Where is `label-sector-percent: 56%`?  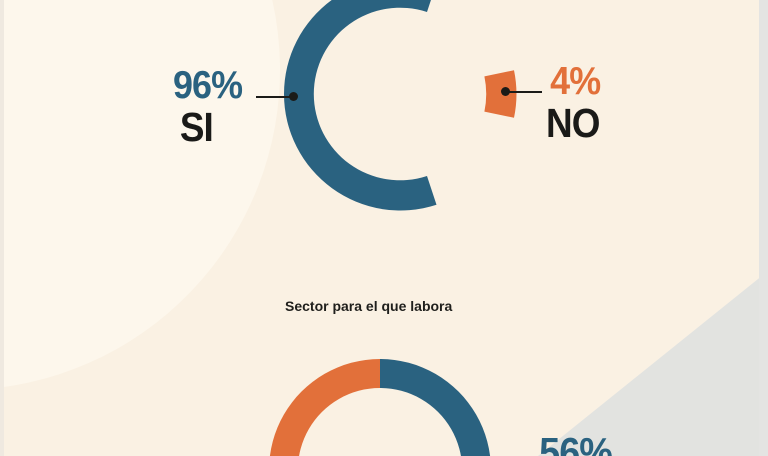 label-sector-percent: 56% is located at coordinates (576, 442).